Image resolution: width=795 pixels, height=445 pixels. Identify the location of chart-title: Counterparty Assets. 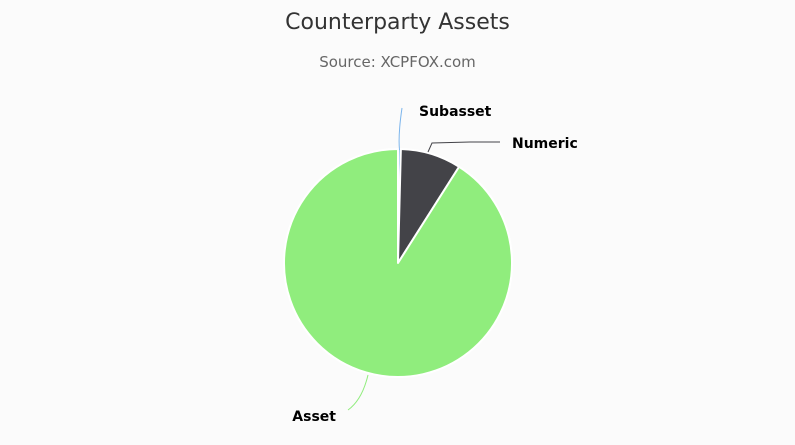
(397, 22).